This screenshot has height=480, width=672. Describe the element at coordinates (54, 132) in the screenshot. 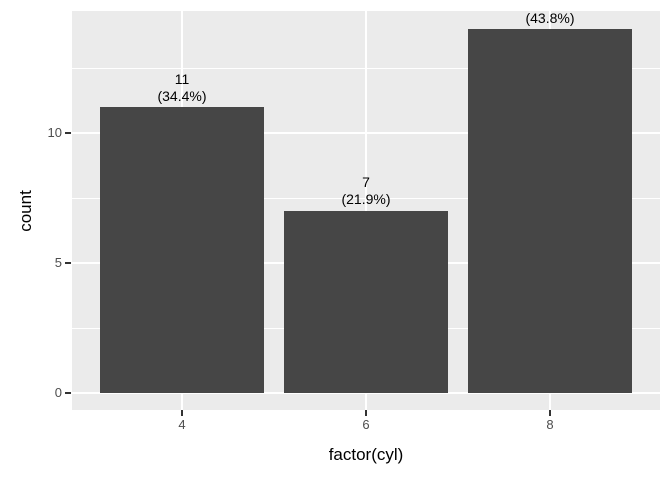

I see `y-tick-label: 10` at that location.